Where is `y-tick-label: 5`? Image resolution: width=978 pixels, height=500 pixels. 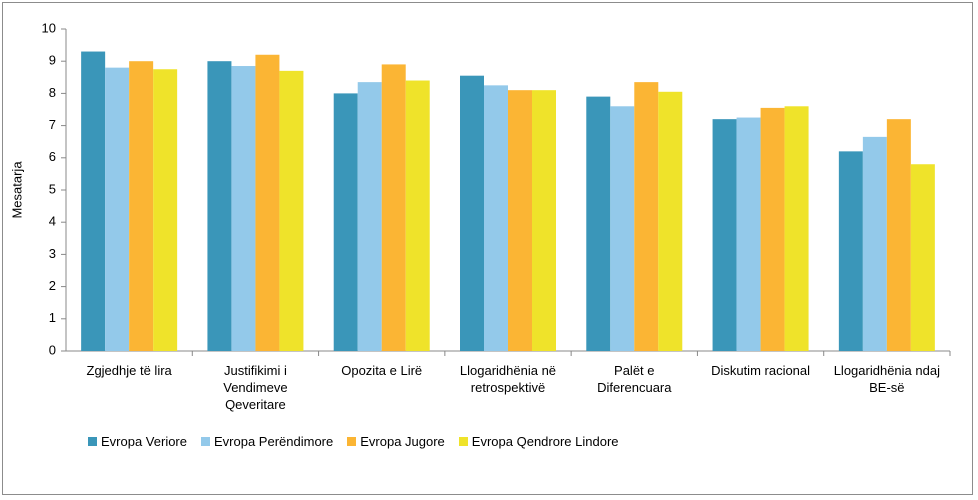
y-tick-label: 5 is located at coordinates (52, 188).